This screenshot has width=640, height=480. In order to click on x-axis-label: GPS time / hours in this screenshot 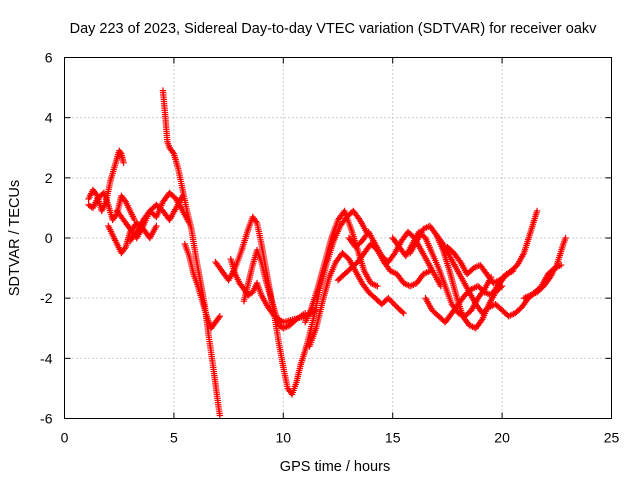, I will do `click(335, 467)`.